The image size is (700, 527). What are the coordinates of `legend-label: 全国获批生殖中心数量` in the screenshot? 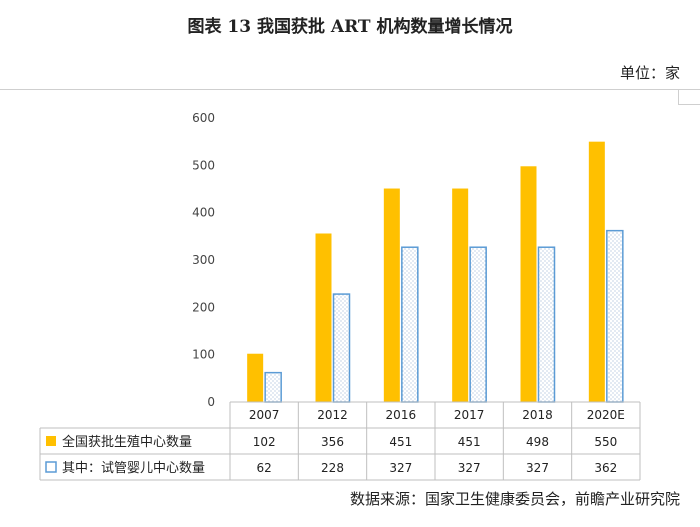 It's located at (127, 442).